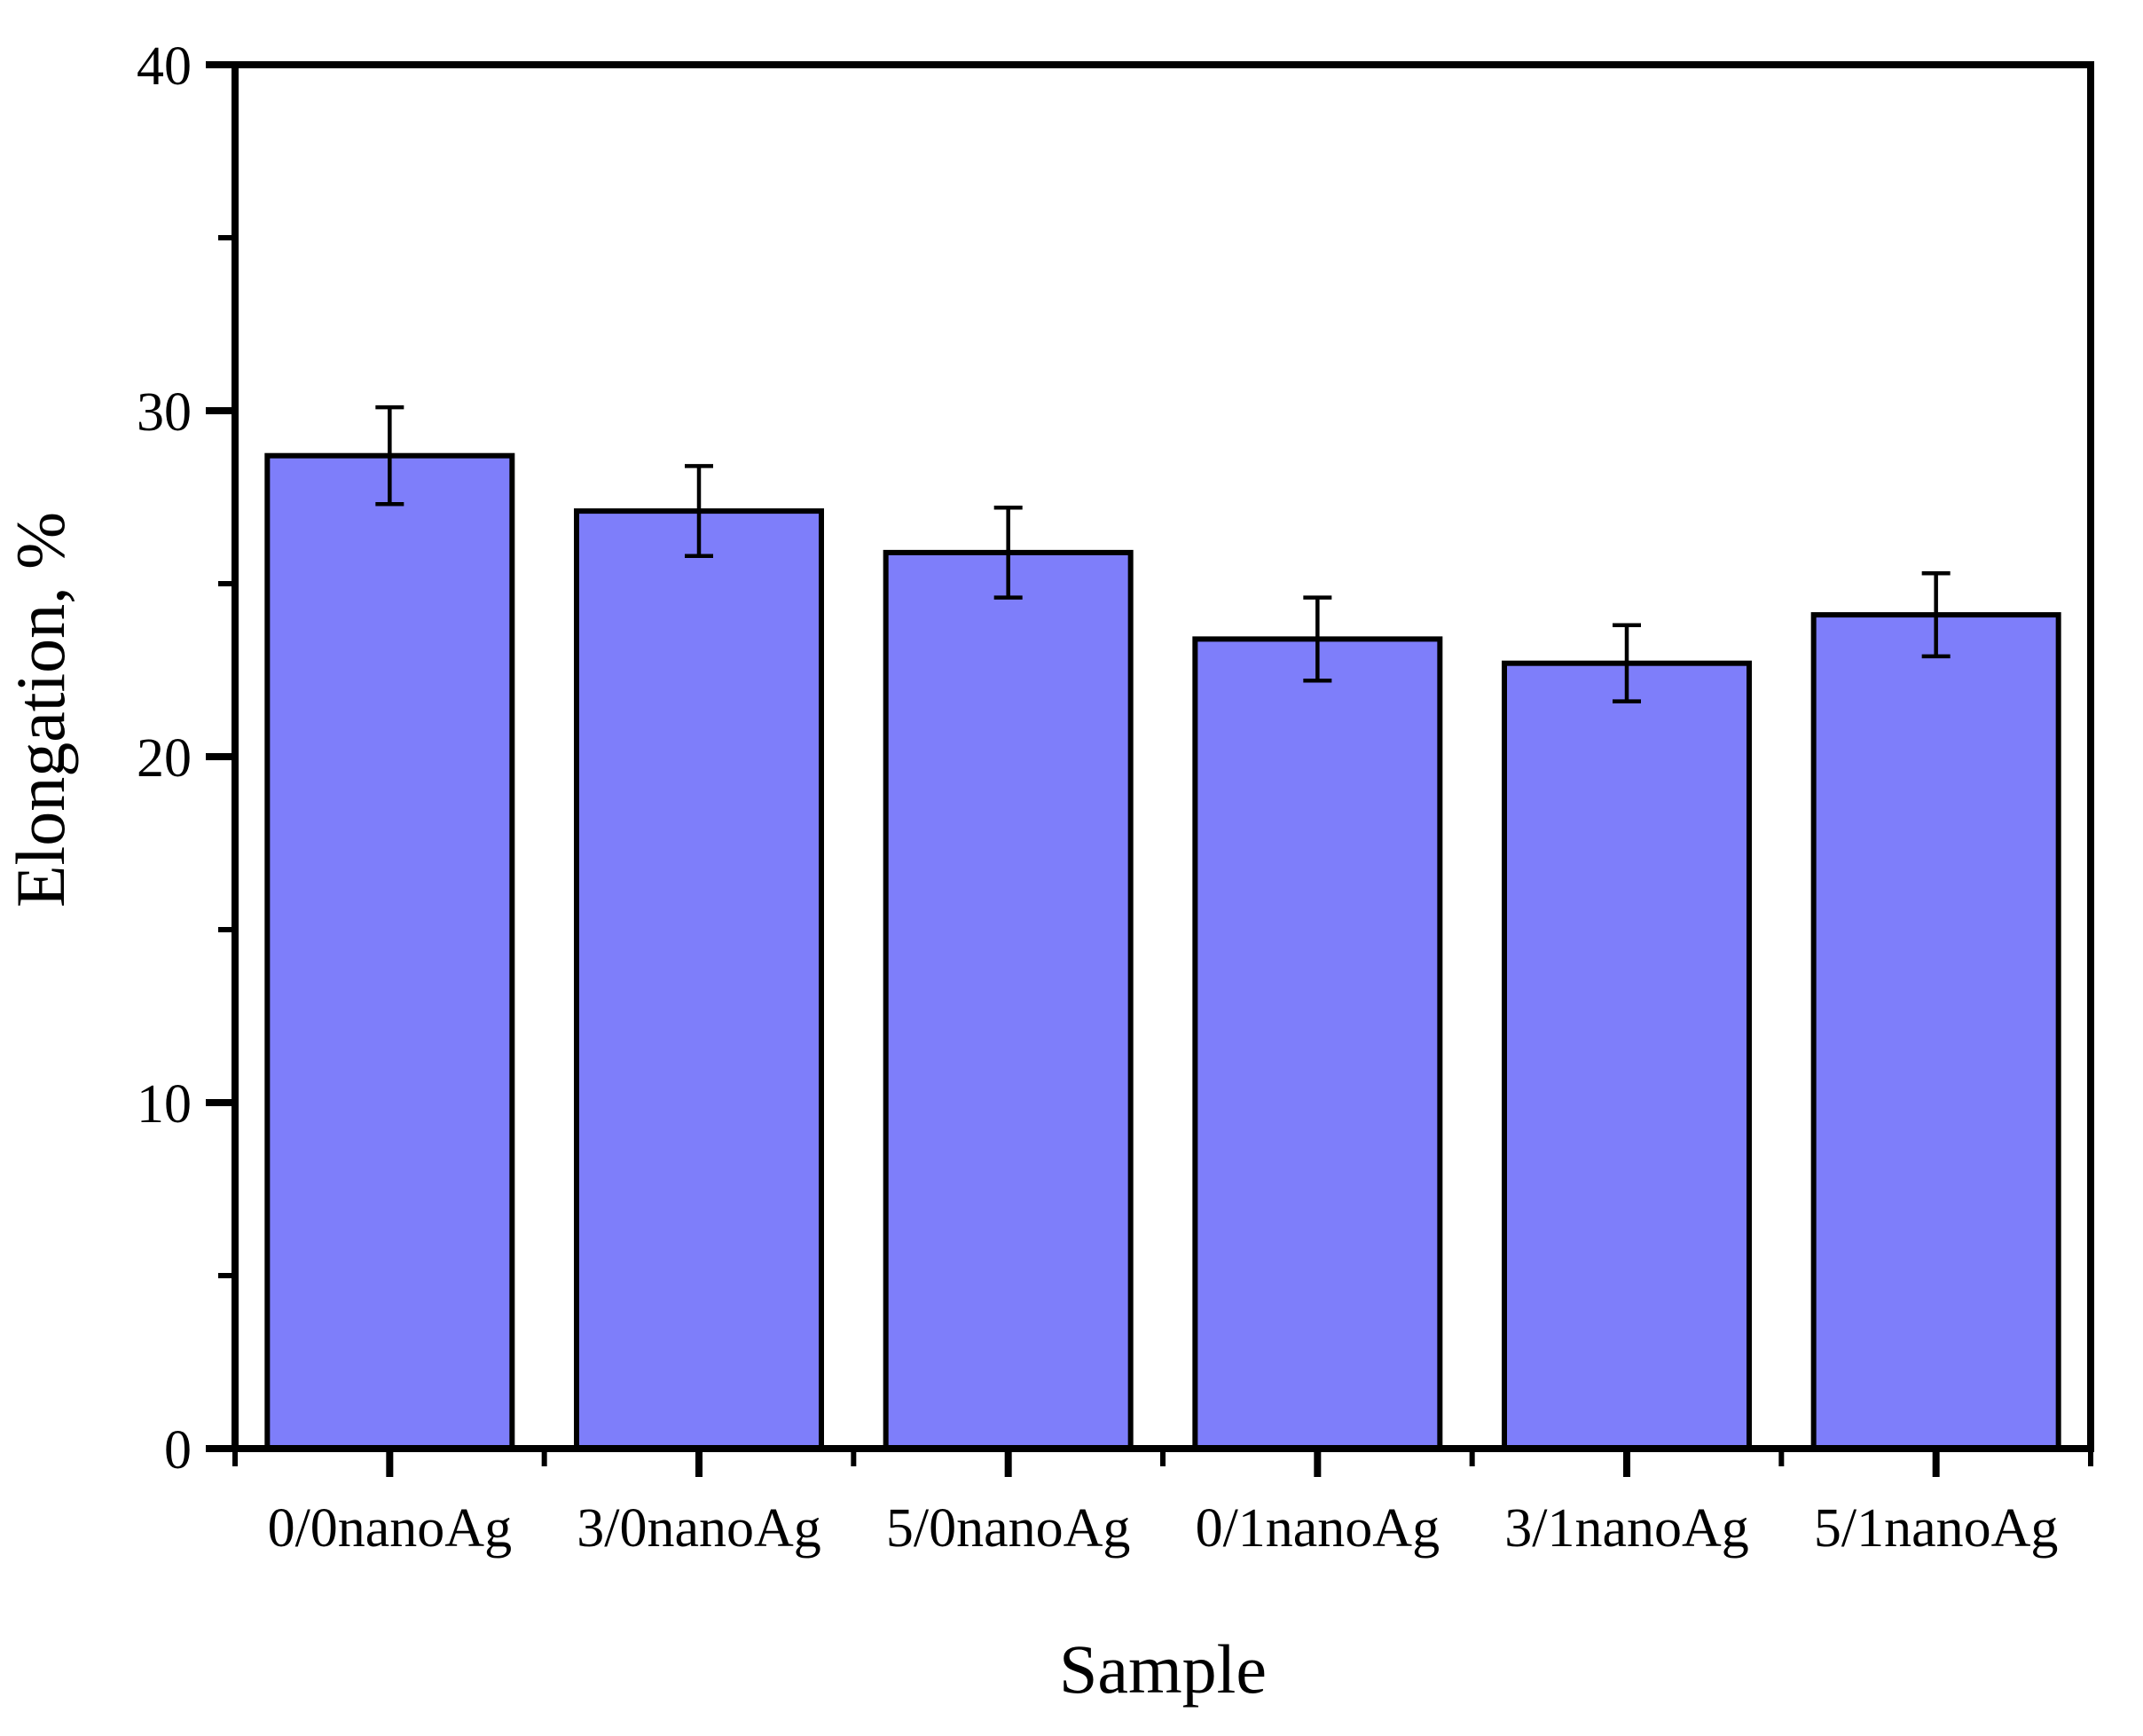 This screenshot has width=2143, height=1736. What do you see at coordinates (164, 66) in the screenshot?
I see `y-axis-tick-label: 40` at bounding box center [164, 66].